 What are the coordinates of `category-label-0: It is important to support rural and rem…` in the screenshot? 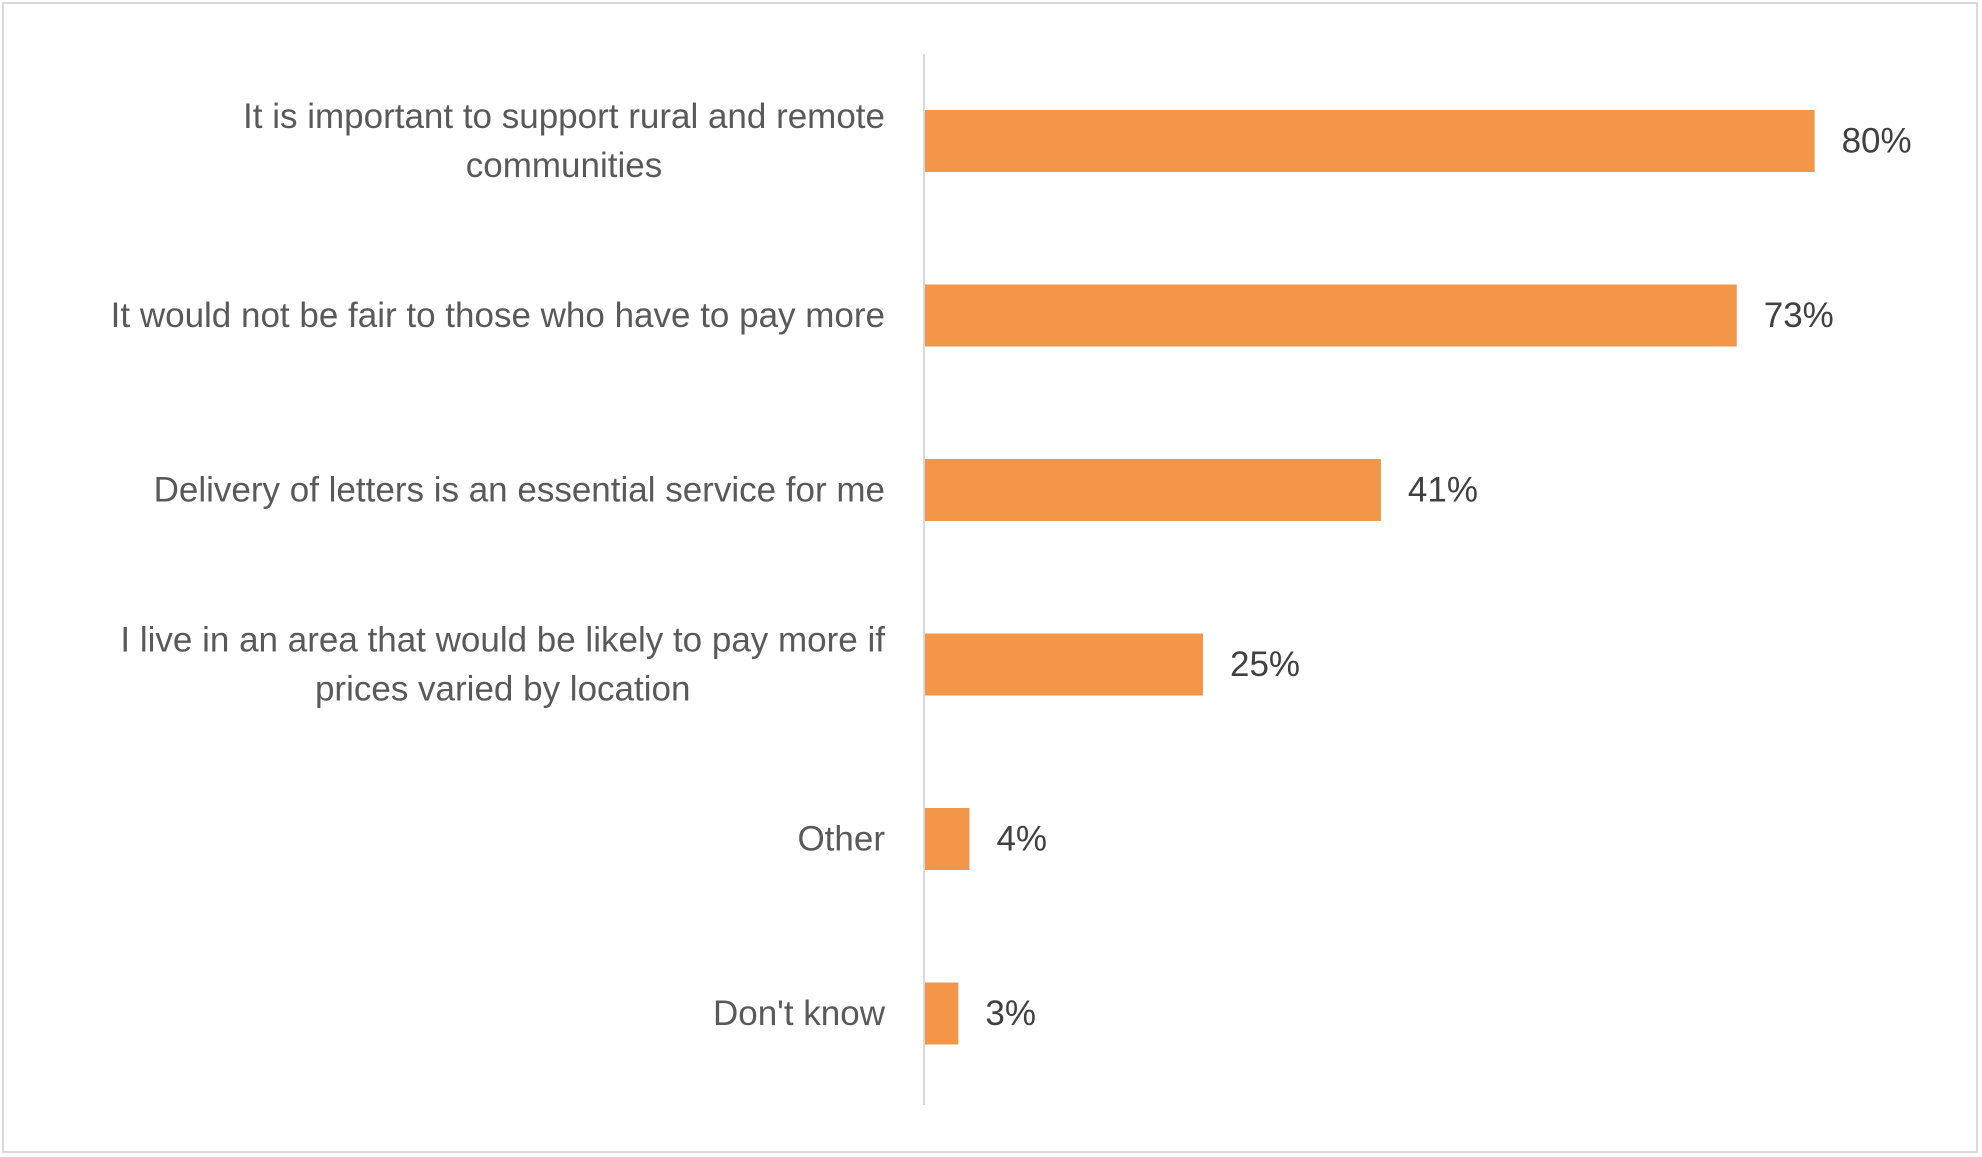 It's located at (564, 141).